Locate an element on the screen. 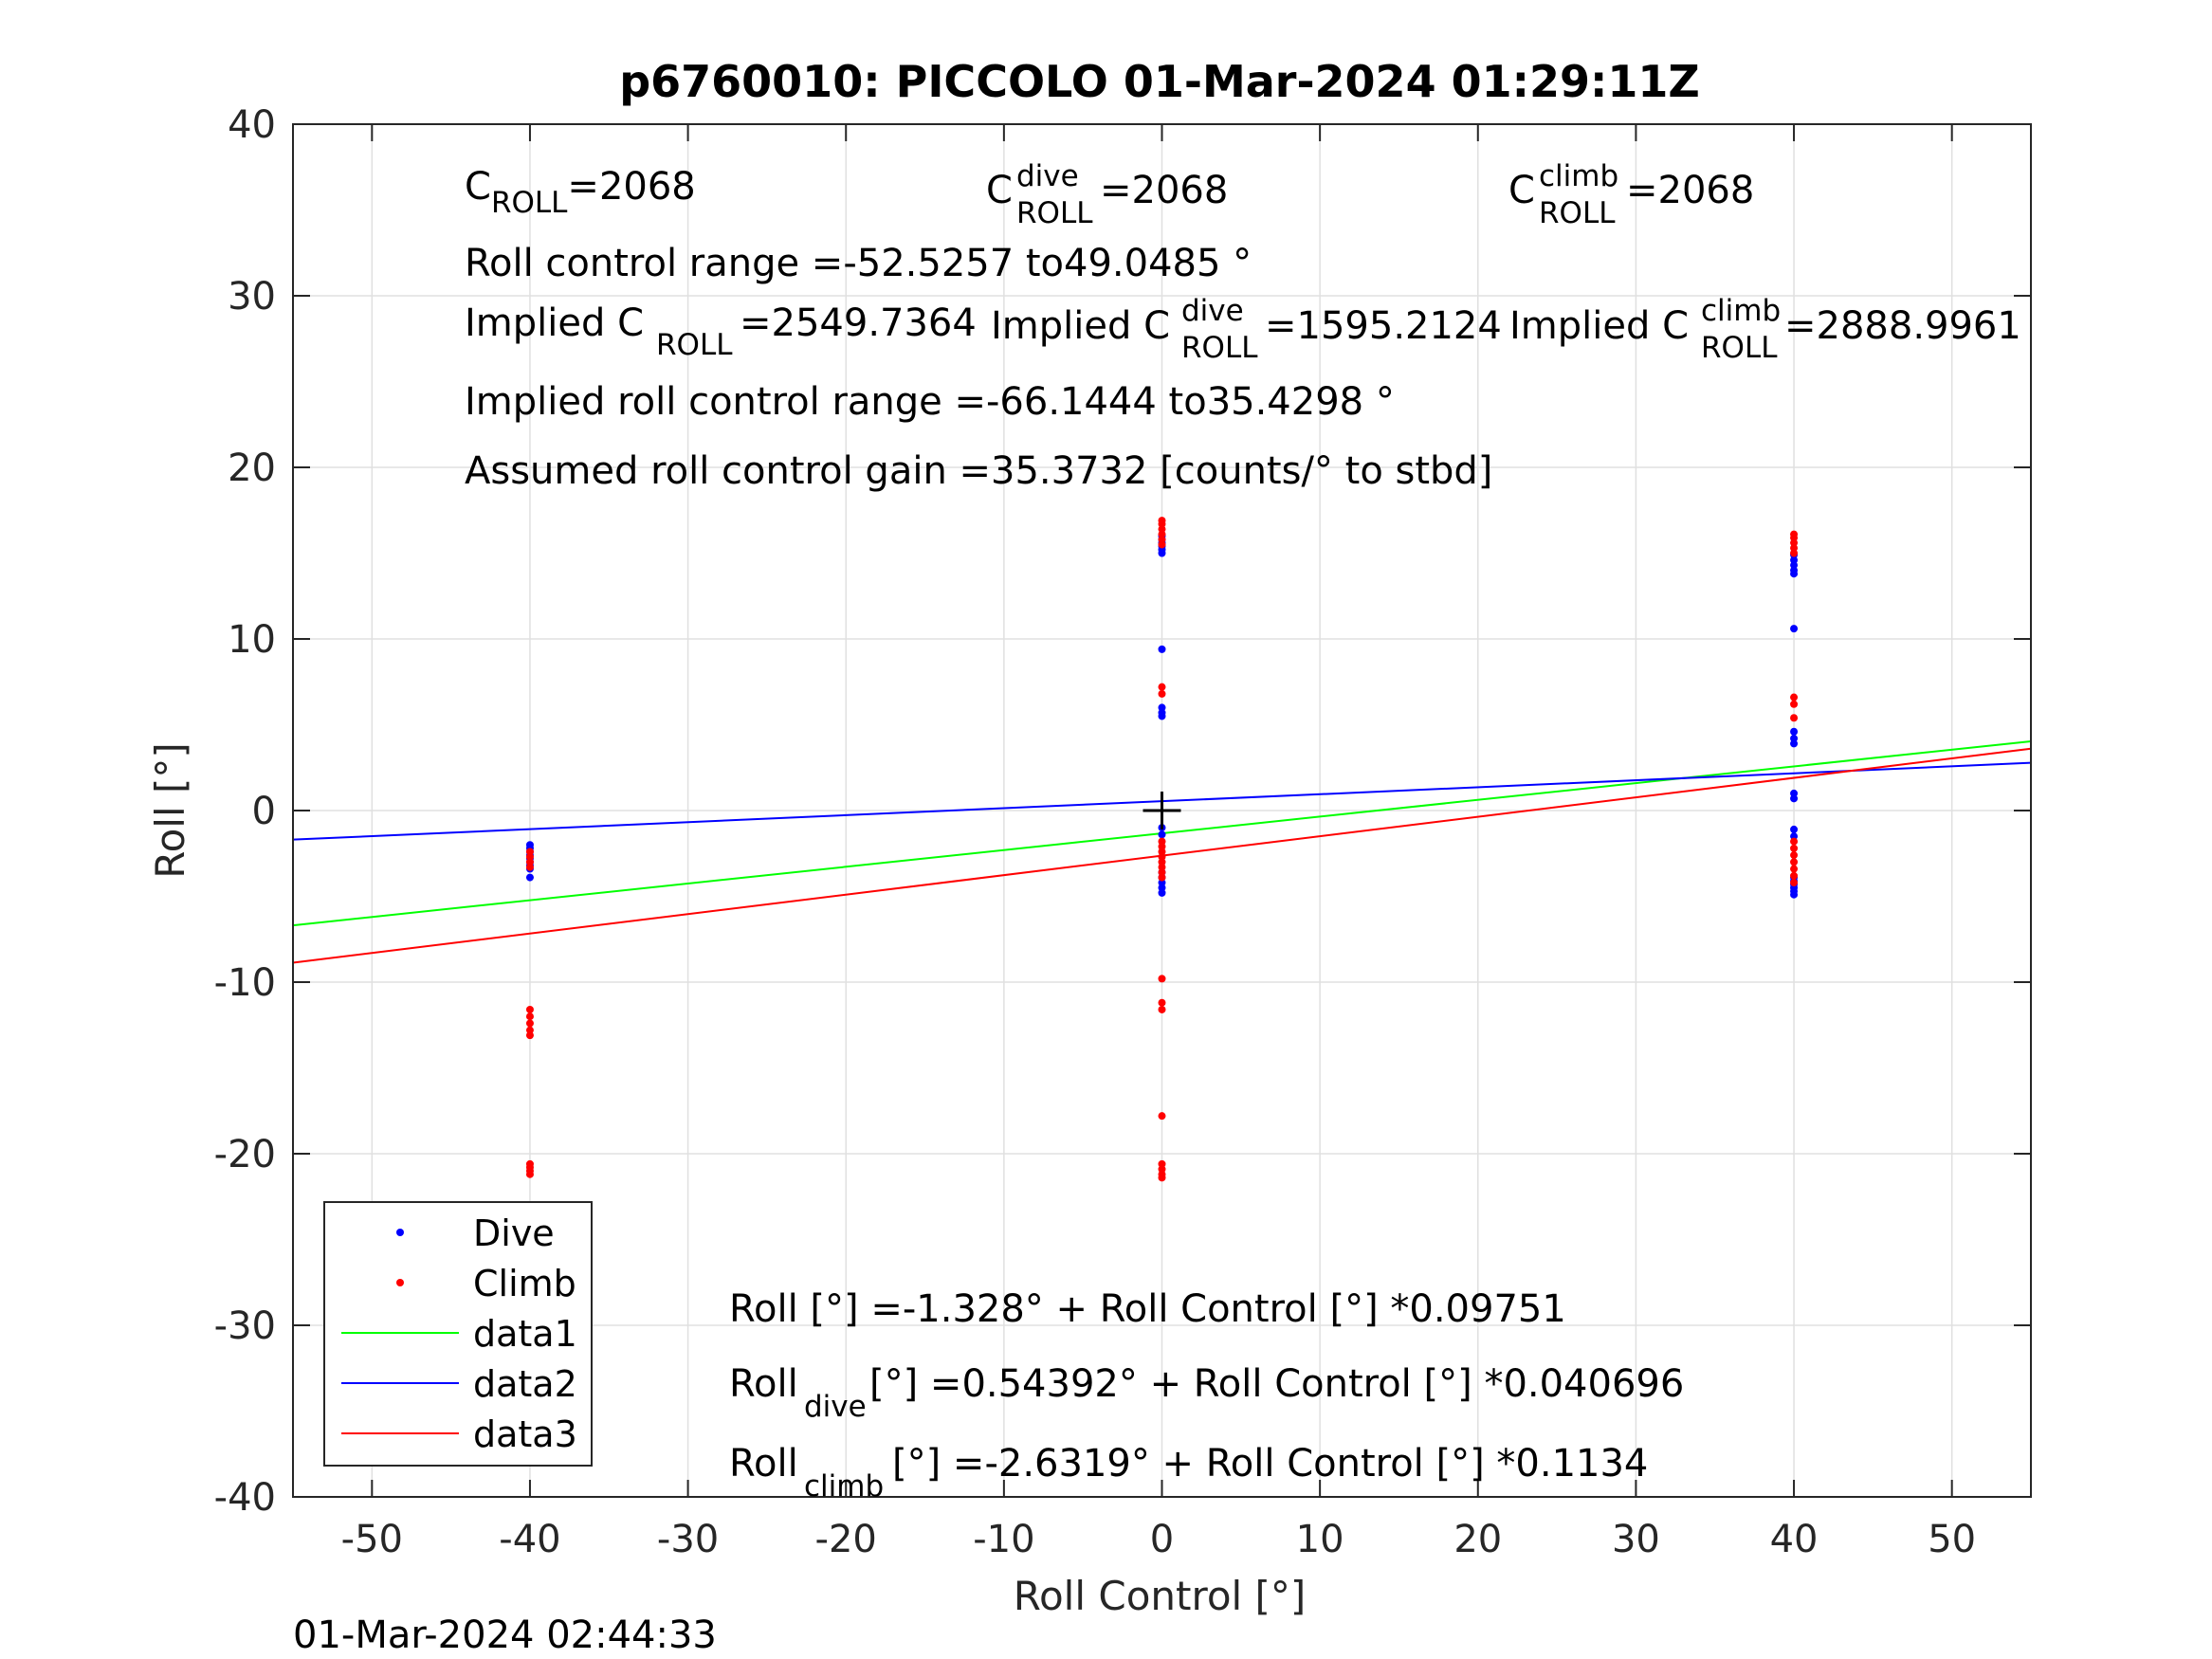  legend-label: data1 is located at coordinates (525, 1334).